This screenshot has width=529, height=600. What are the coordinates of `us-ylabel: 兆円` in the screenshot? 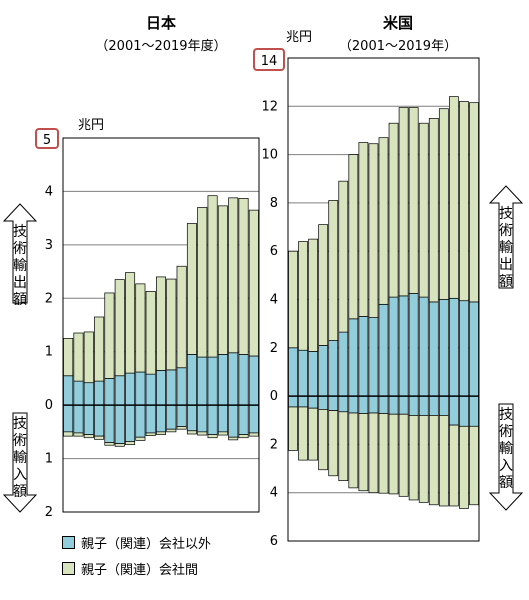 It's located at (299, 37).